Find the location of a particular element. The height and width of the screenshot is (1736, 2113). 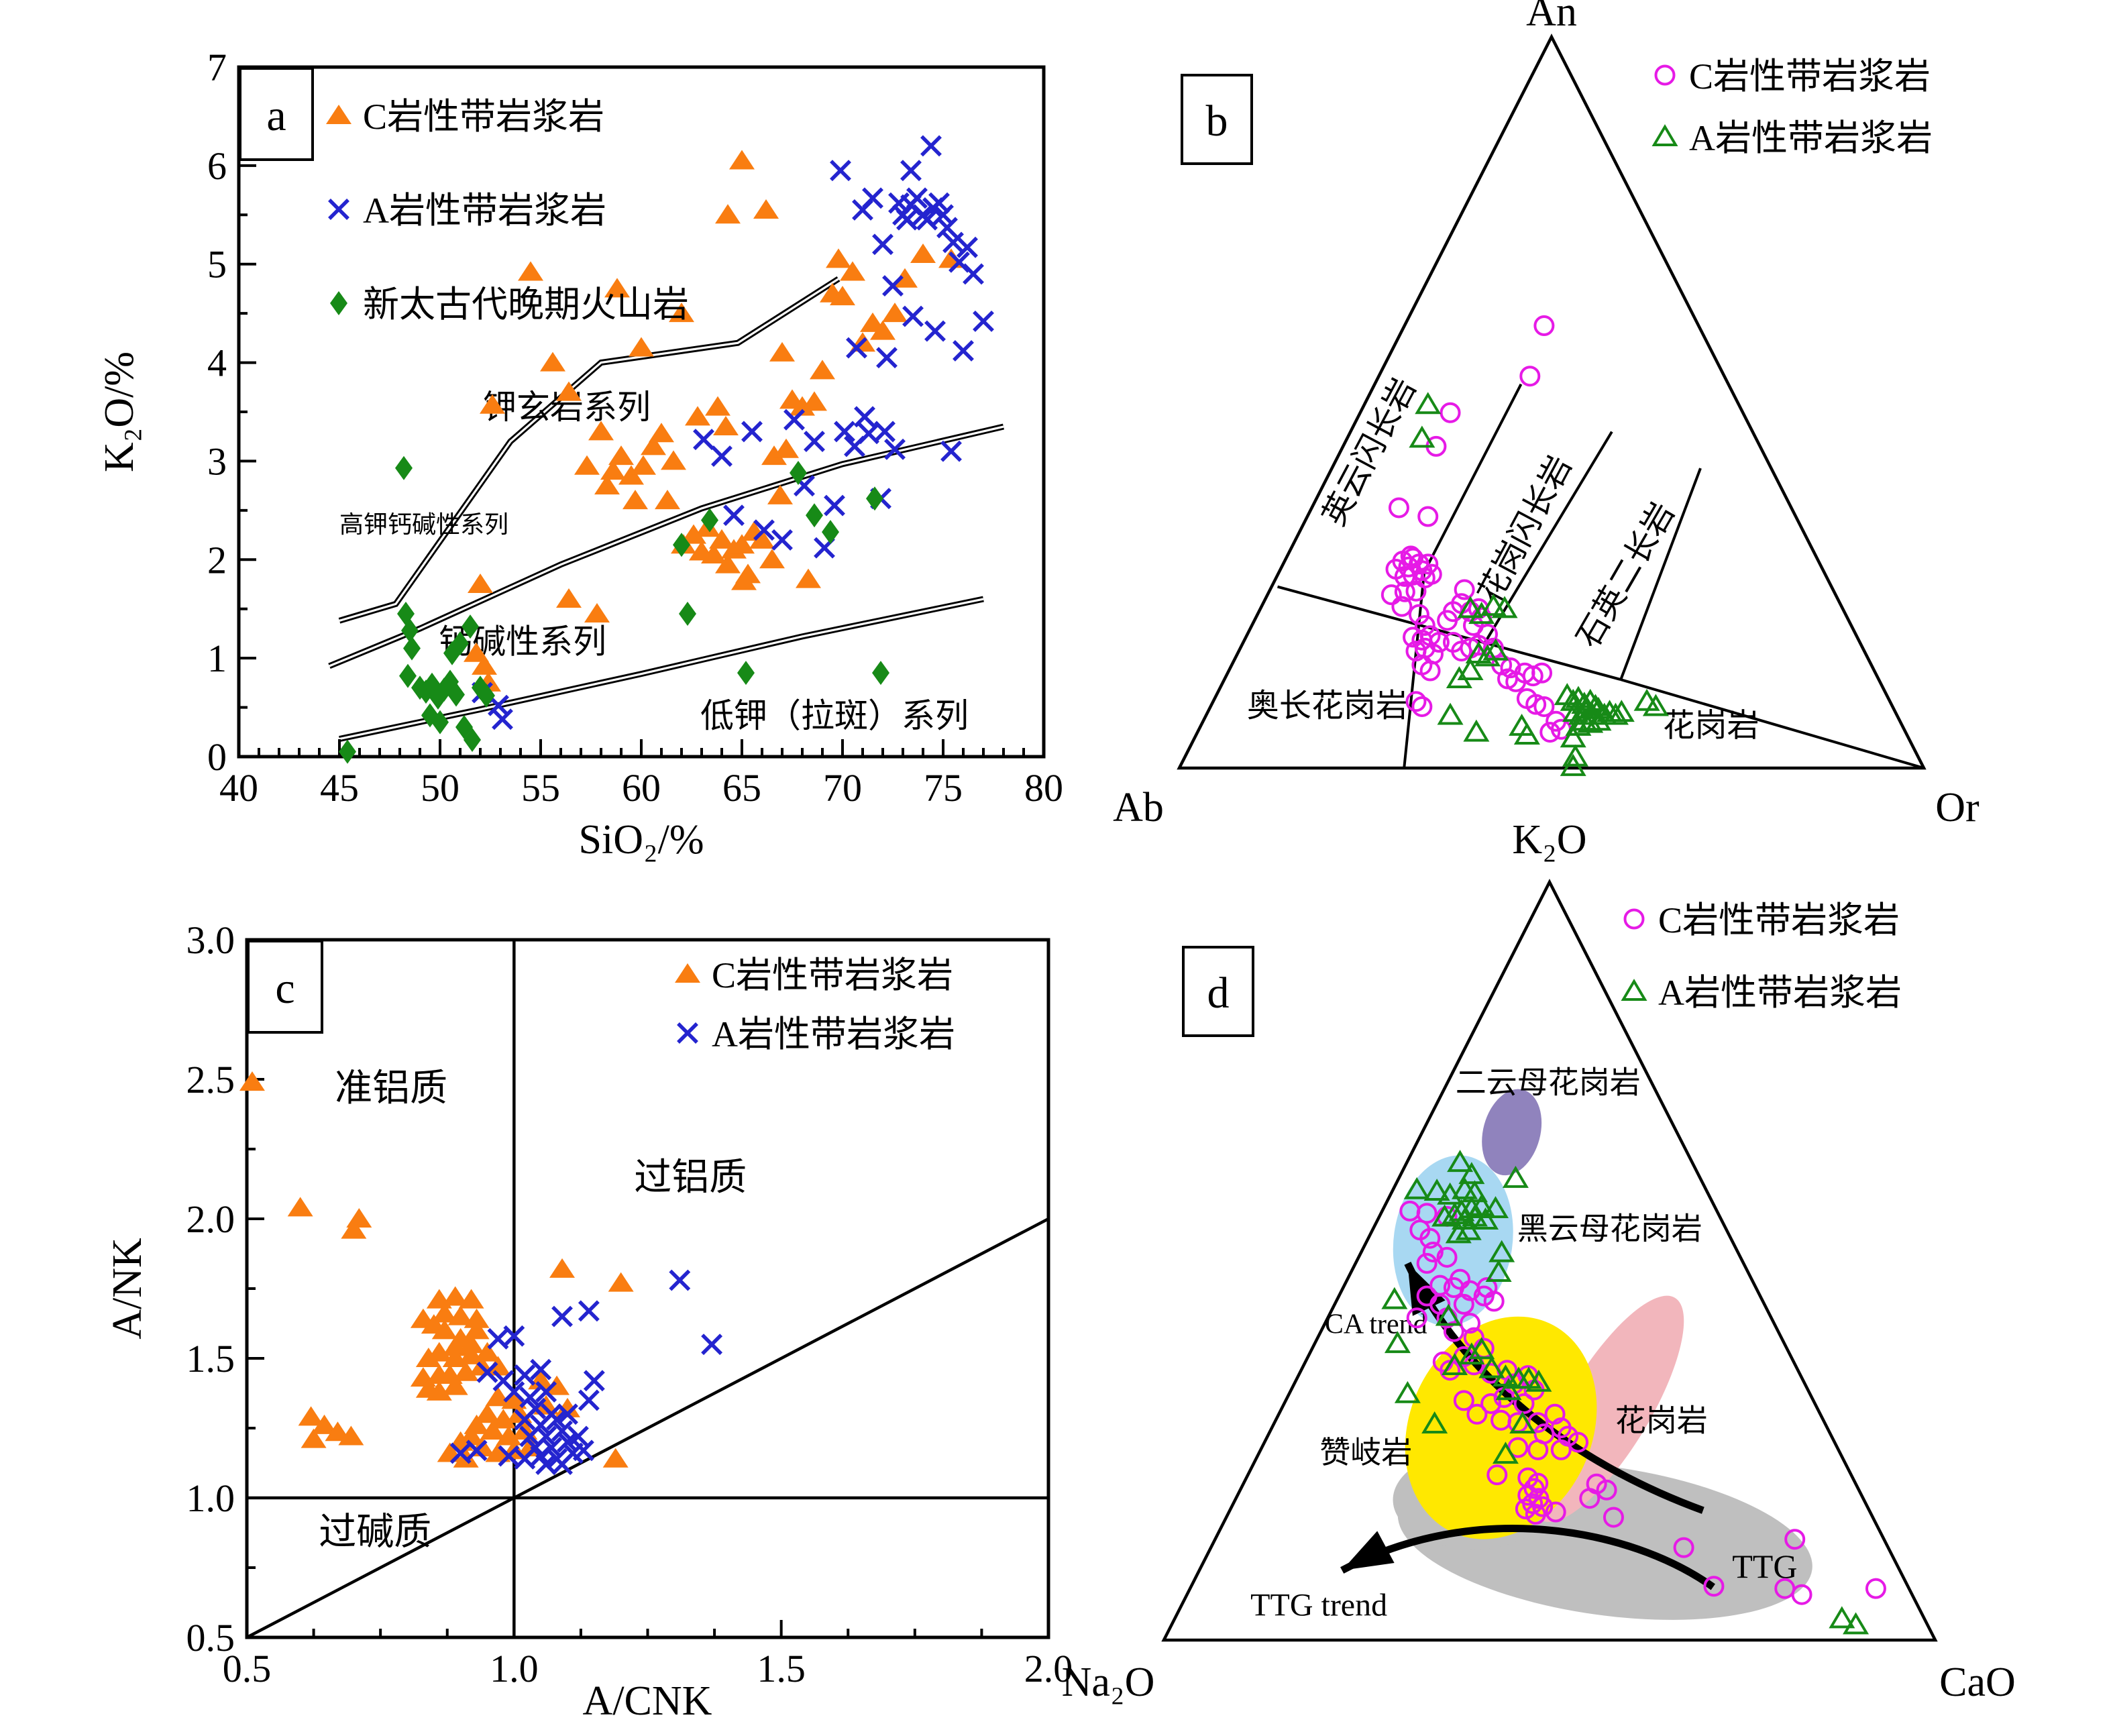

region-label: 花岗岩 is located at coordinates (1661, 1420).